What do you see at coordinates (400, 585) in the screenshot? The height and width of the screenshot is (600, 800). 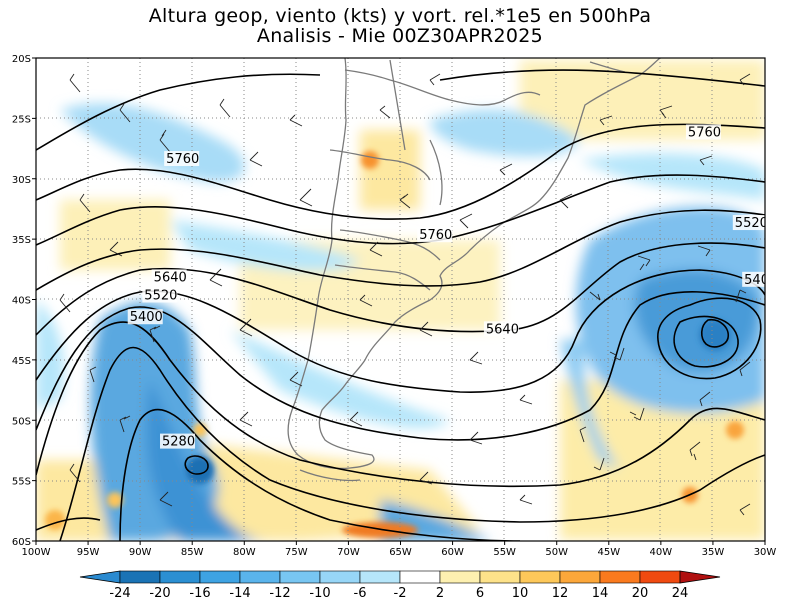 I see `vorticity-colorbar: -24 -20 -16 -14 -12 -10 -6 -2 2 6 10 12 14 20 24` at bounding box center [400, 585].